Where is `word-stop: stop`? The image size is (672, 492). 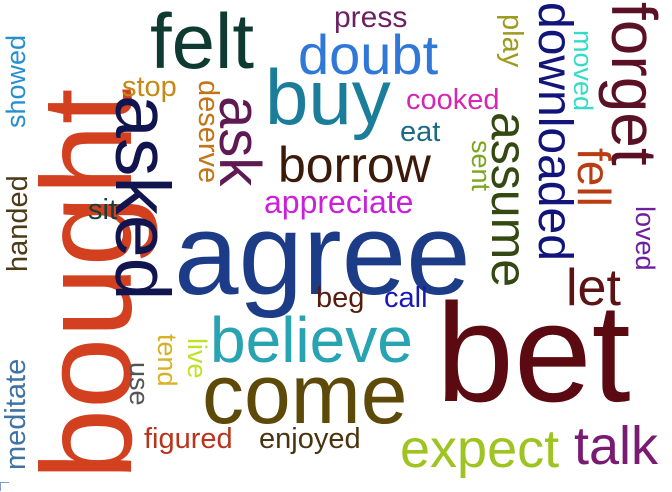
word-stop: stop is located at coordinates (149, 87).